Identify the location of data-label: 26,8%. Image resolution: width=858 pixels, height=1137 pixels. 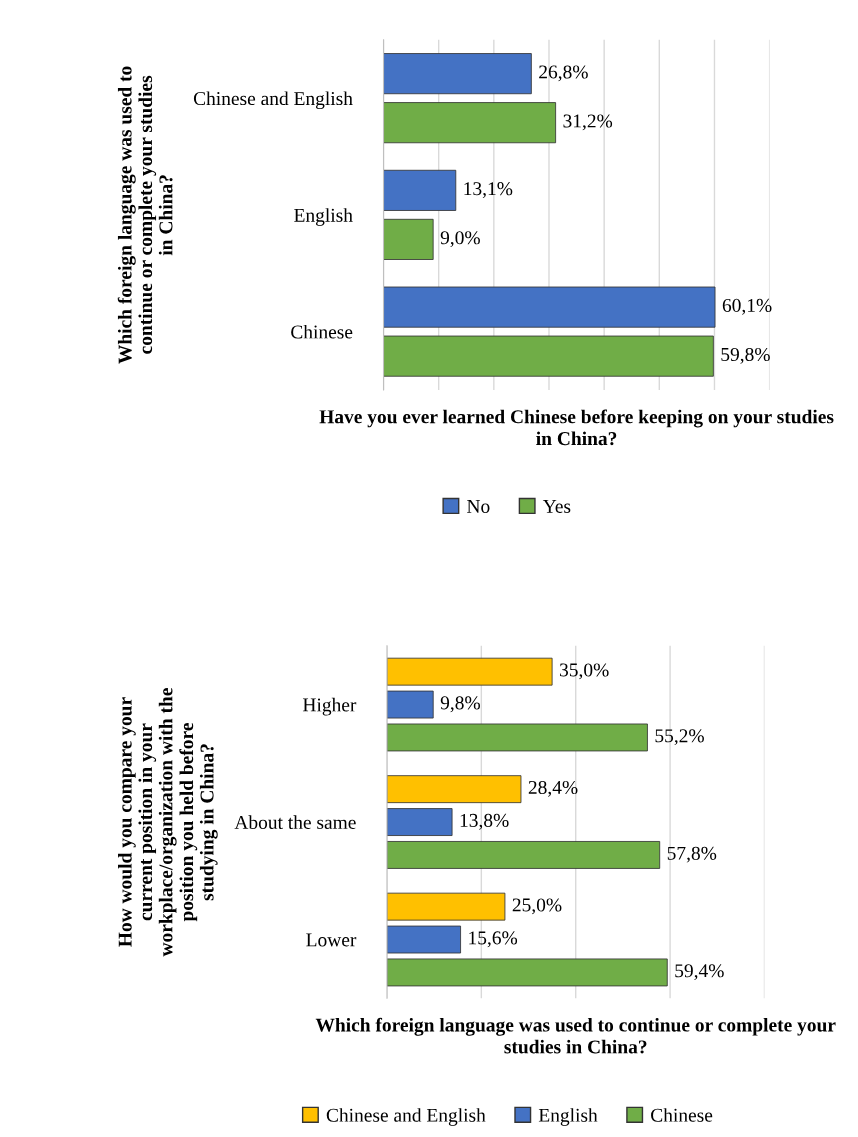
(563, 73).